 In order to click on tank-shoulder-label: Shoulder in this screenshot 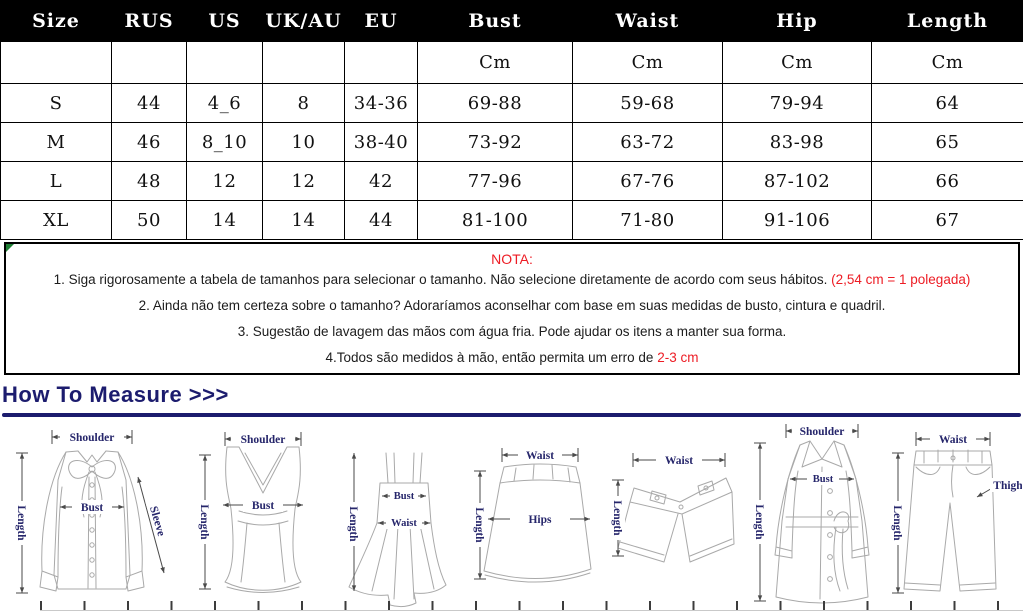, I will do `click(263, 440)`.